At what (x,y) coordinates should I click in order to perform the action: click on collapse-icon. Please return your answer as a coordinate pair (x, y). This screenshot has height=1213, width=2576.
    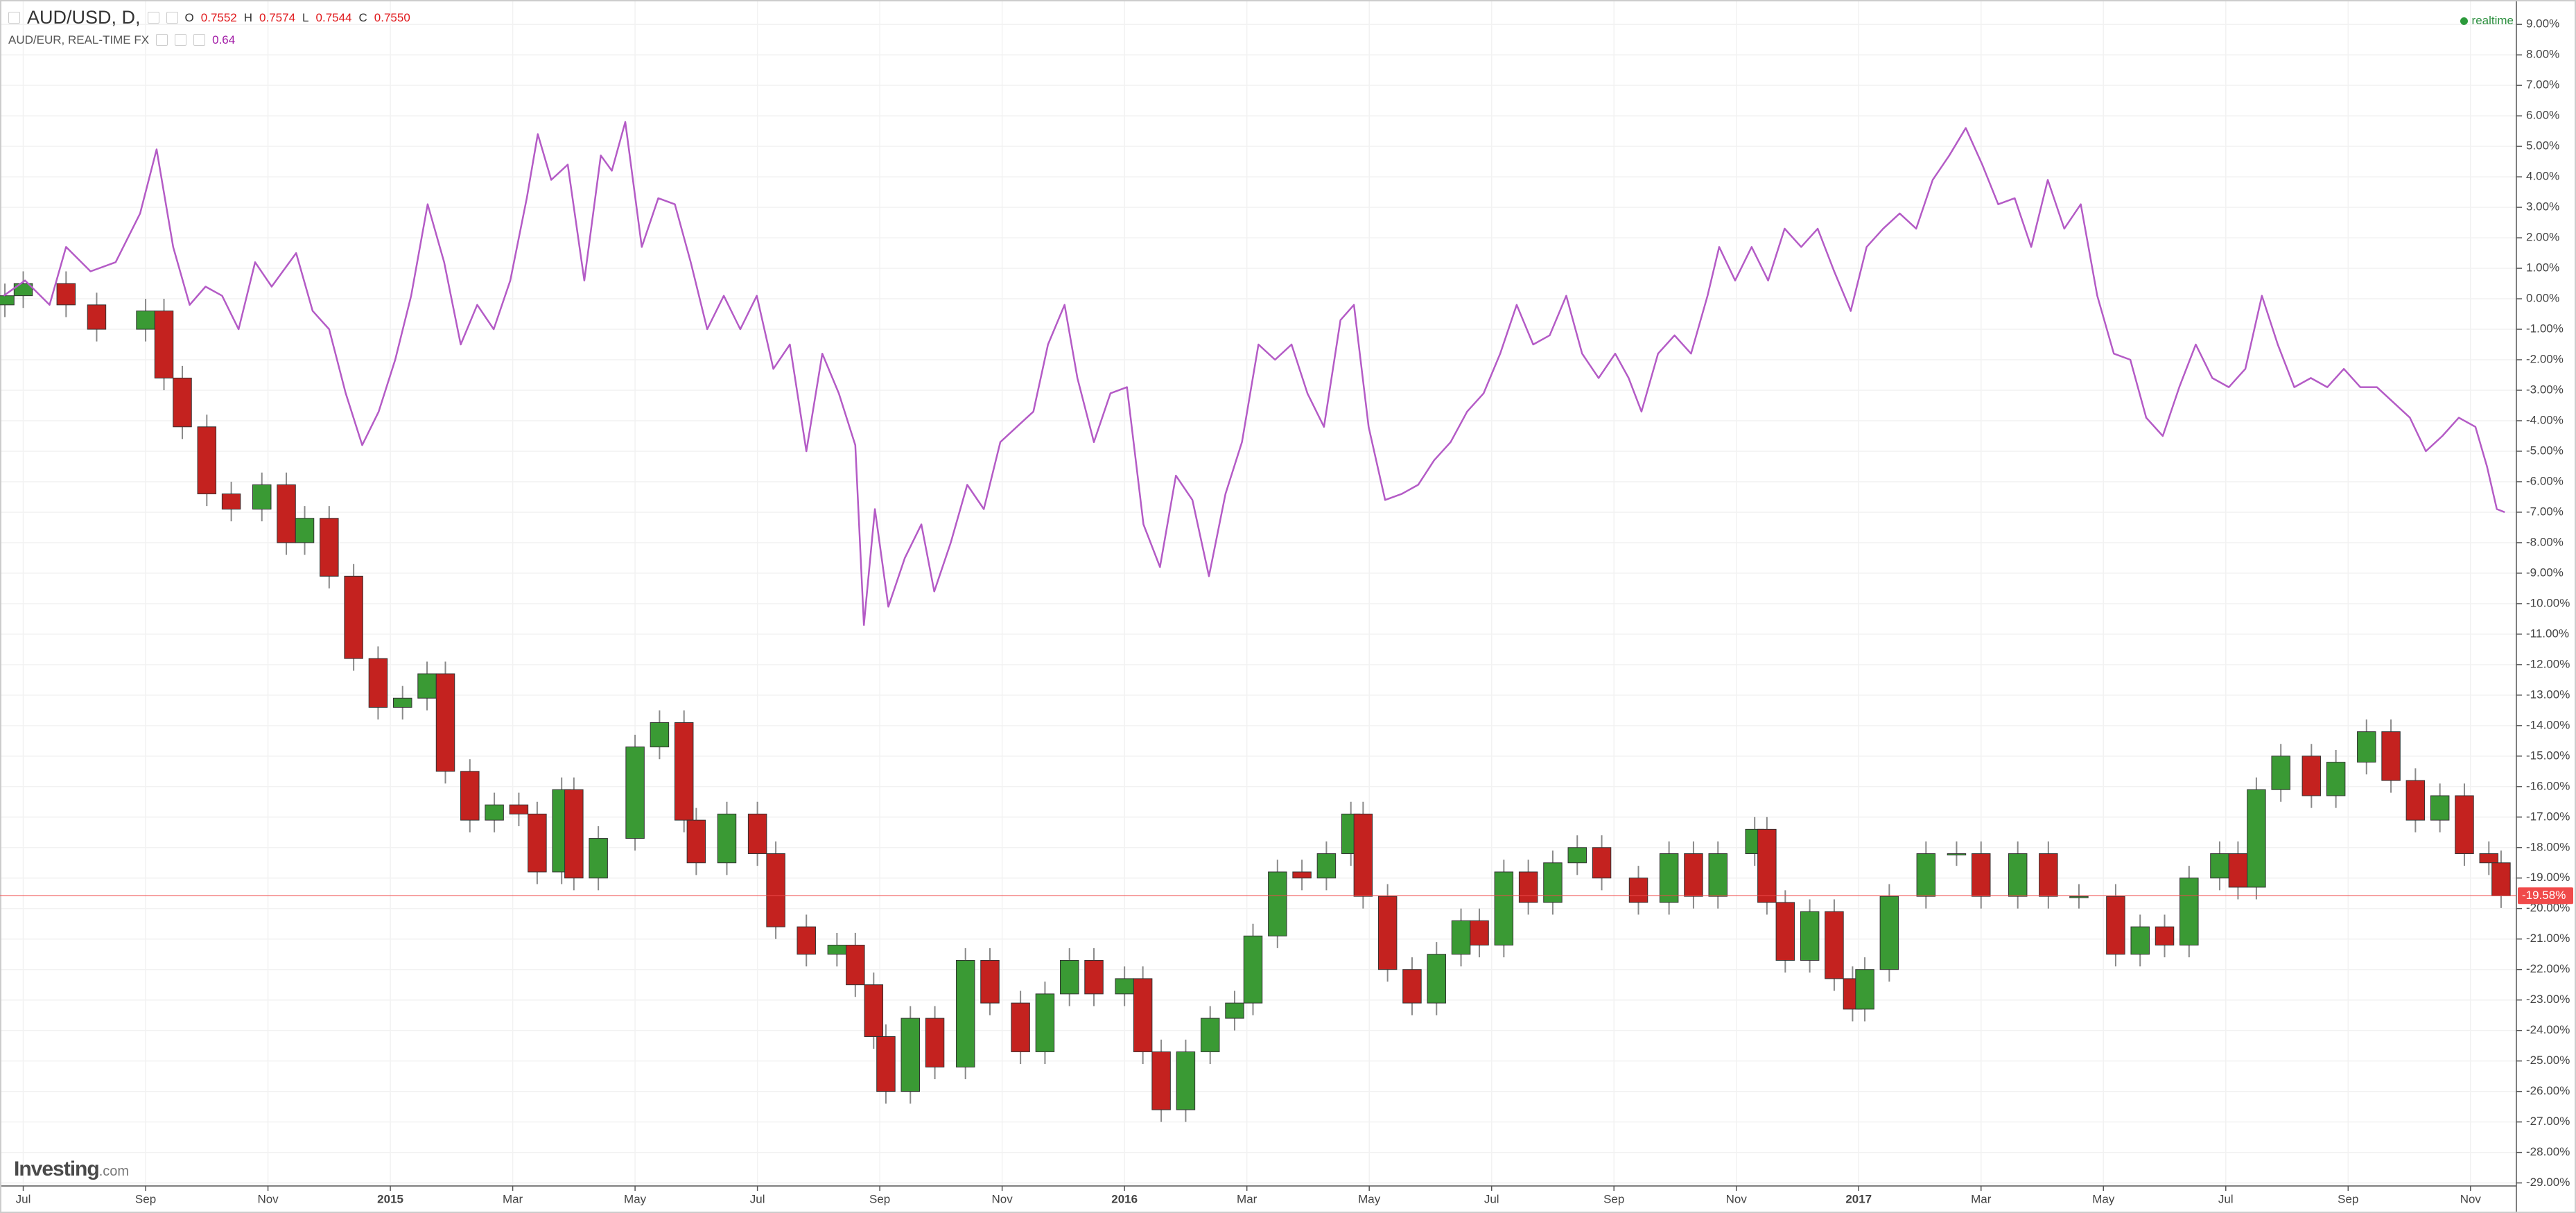
    Looking at the image, I should click on (14, 18).